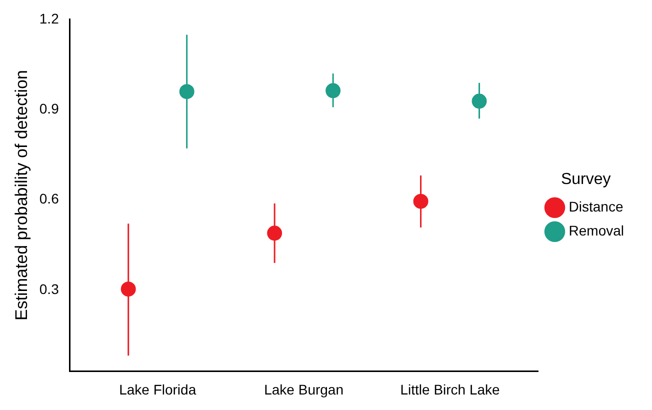 The height and width of the screenshot is (410, 652). I want to click on legend-label: Removal, so click(596, 230).